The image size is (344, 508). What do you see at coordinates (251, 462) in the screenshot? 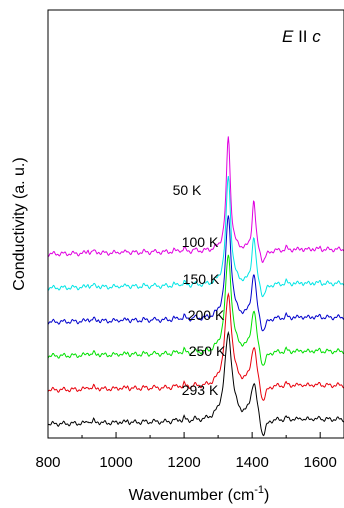
I see `x-tick-label: 1400` at bounding box center [251, 462].